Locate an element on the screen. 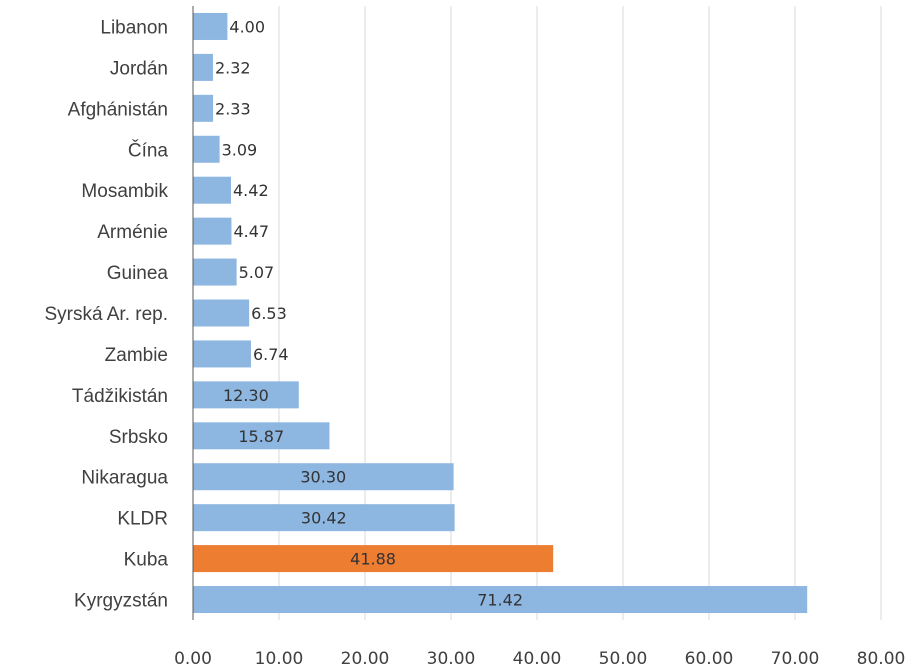 The height and width of the screenshot is (669, 912). category-label: Libanon is located at coordinates (134, 27).